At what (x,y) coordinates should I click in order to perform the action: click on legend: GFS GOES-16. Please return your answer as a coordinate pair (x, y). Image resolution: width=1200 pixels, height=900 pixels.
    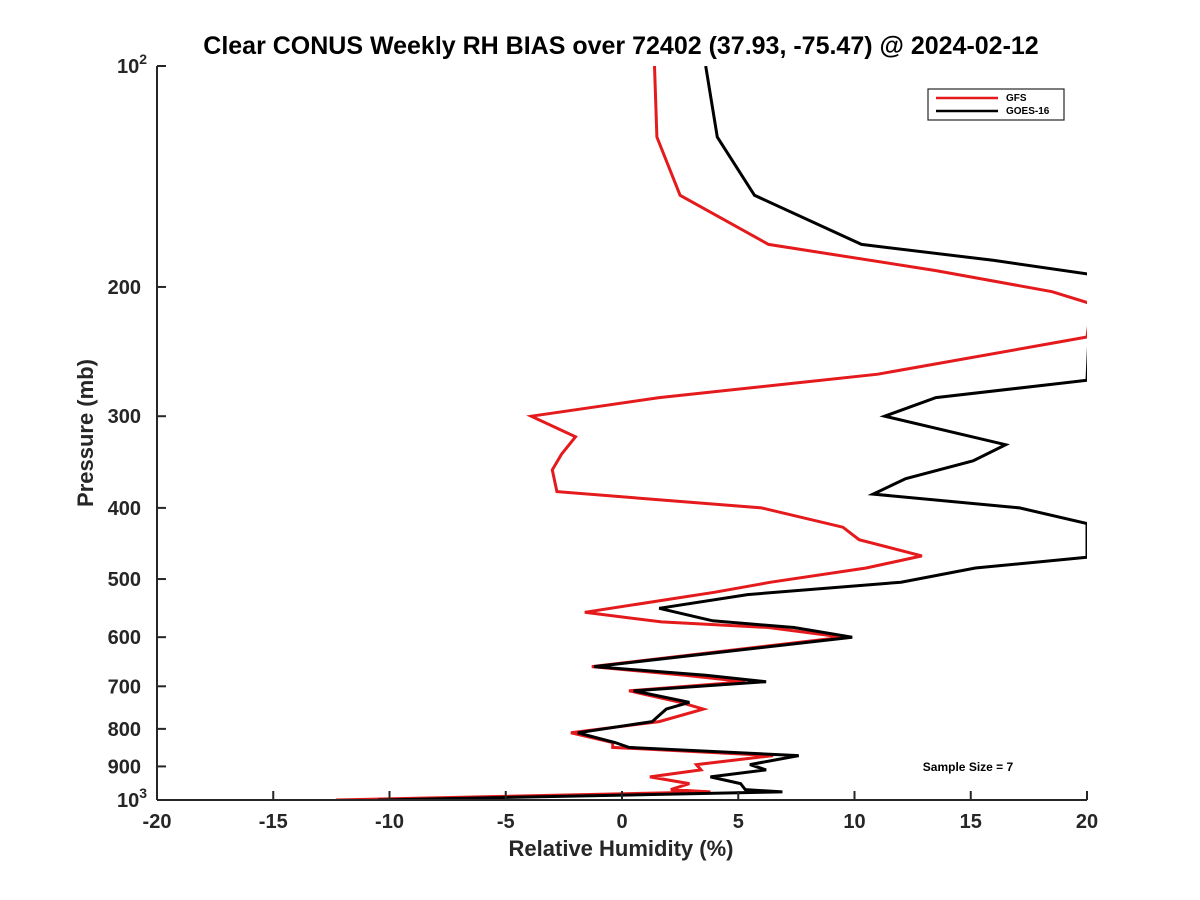
    Looking at the image, I should click on (996, 104).